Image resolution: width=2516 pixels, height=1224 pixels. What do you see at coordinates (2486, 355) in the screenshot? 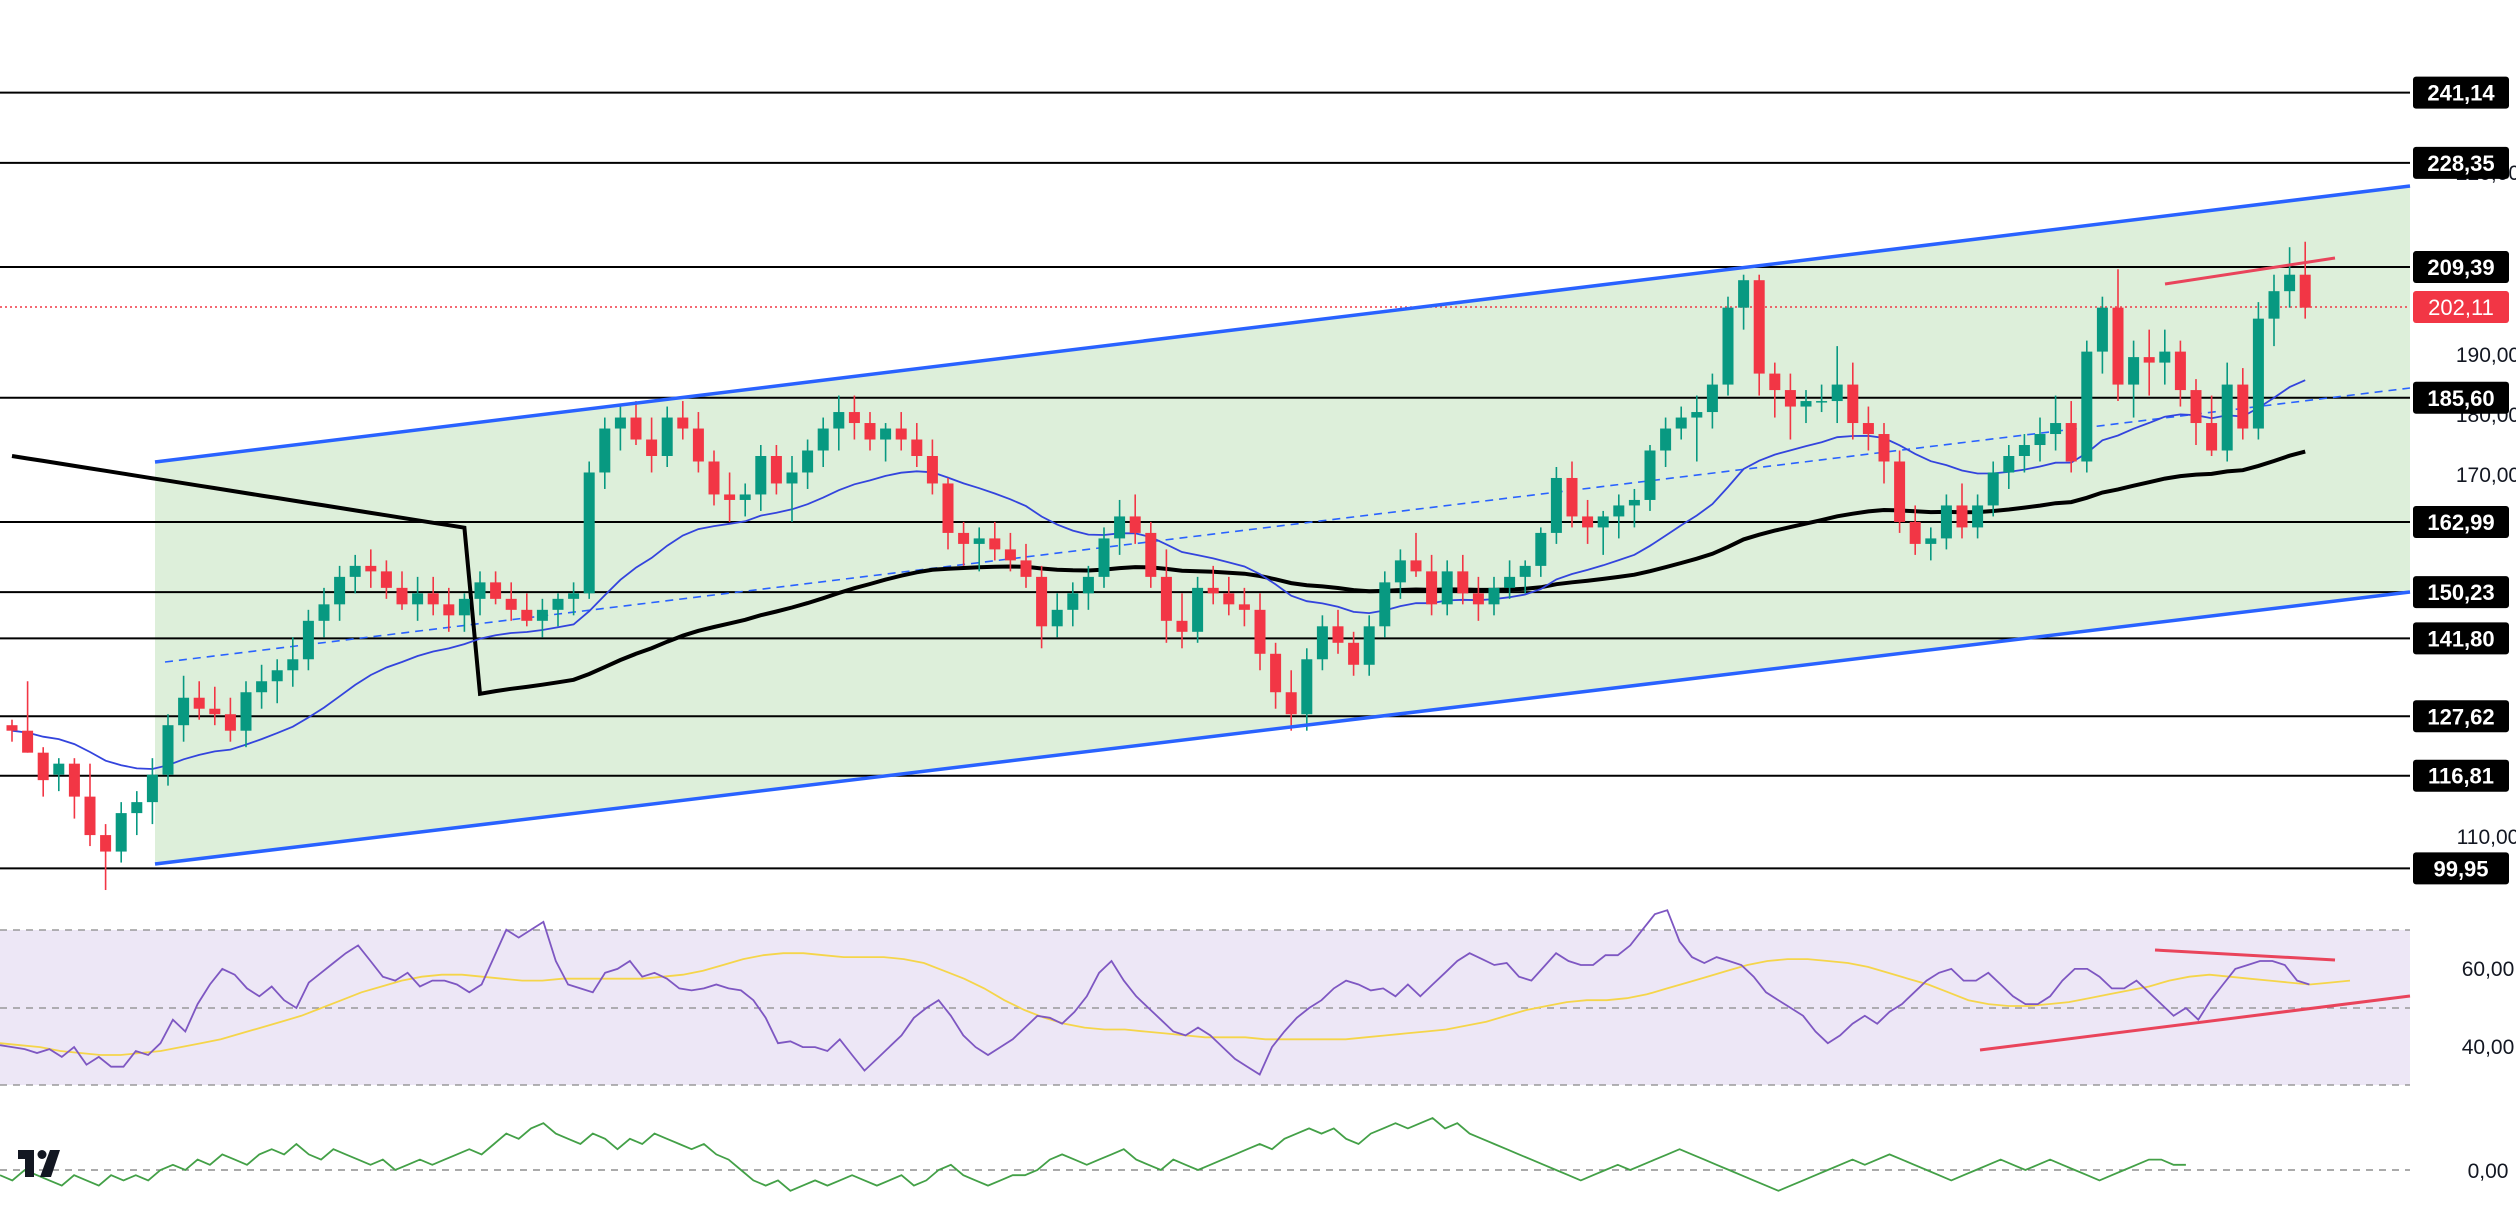
I see `axis-tick-label-1: 190,00` at bounding box center [2486, 355].